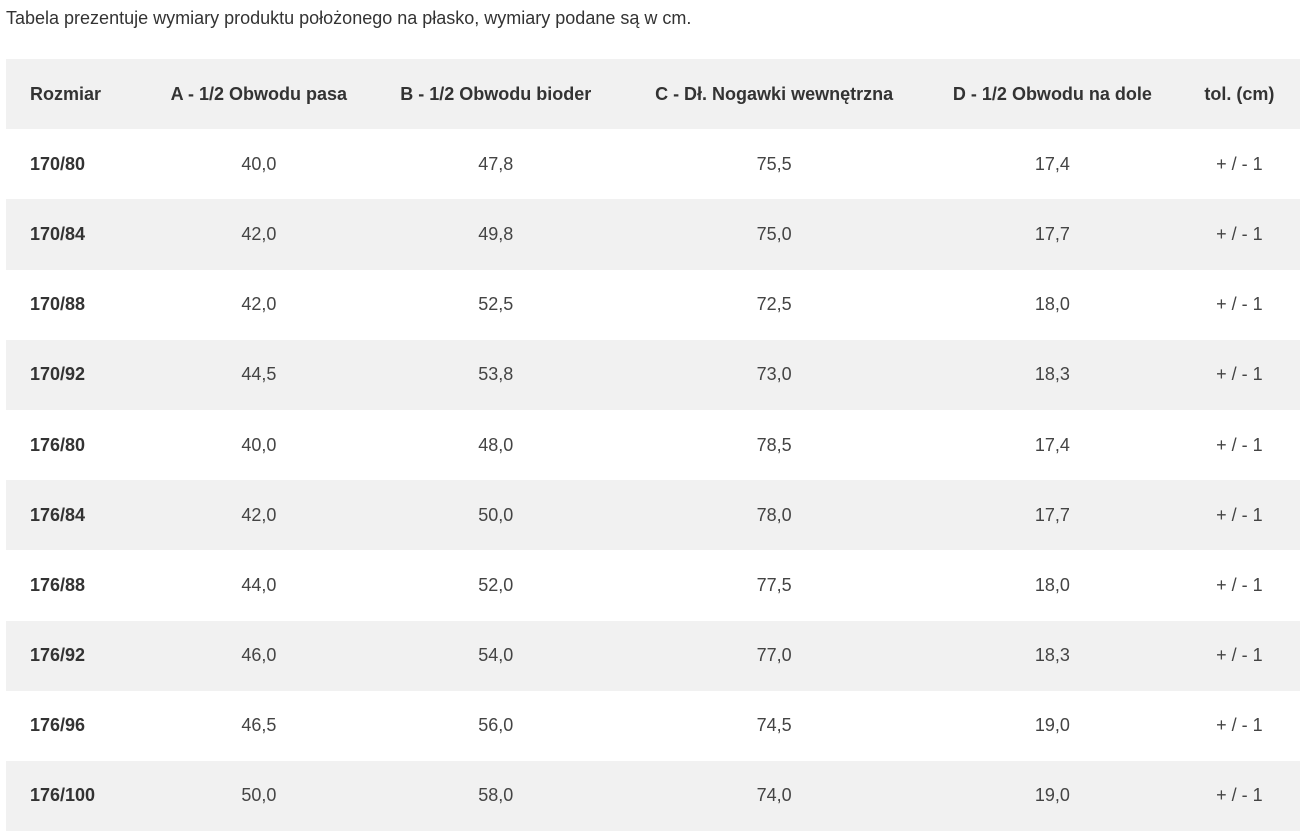  I want to click on cell-hips: 48,0, so click(496, 444).